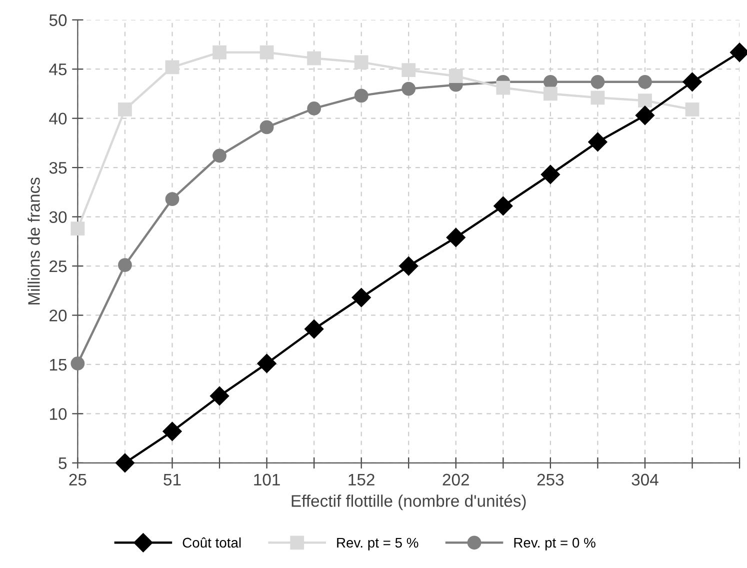 The height and width of the screenshot is (568, 747). Describe the element at coordinates (172, 480) in the screenshot. I see `x-tick-label: 51` at that location.